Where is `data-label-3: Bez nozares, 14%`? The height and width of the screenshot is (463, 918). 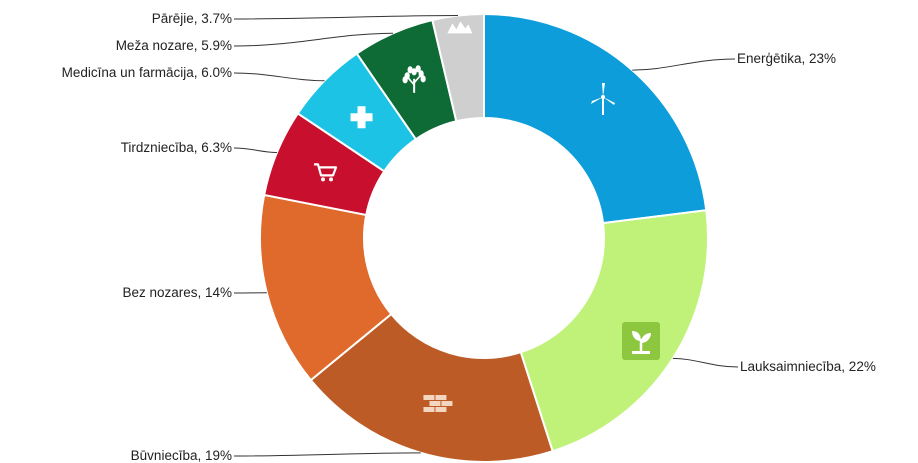
data-label-3: Bez nozares, 14% is located at coordinates (177, 292).